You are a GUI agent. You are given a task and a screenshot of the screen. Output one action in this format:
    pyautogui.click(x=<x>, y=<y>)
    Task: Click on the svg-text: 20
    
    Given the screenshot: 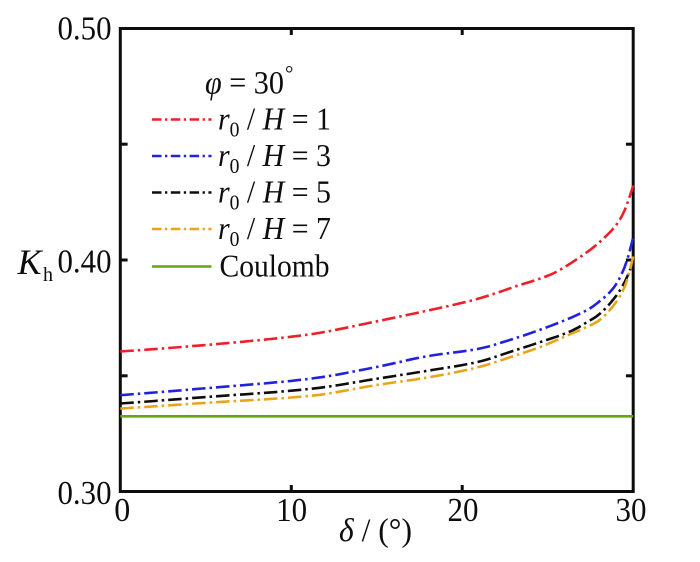 What is the action you would take?
    pyautogui.click(x=463, y=510)
    